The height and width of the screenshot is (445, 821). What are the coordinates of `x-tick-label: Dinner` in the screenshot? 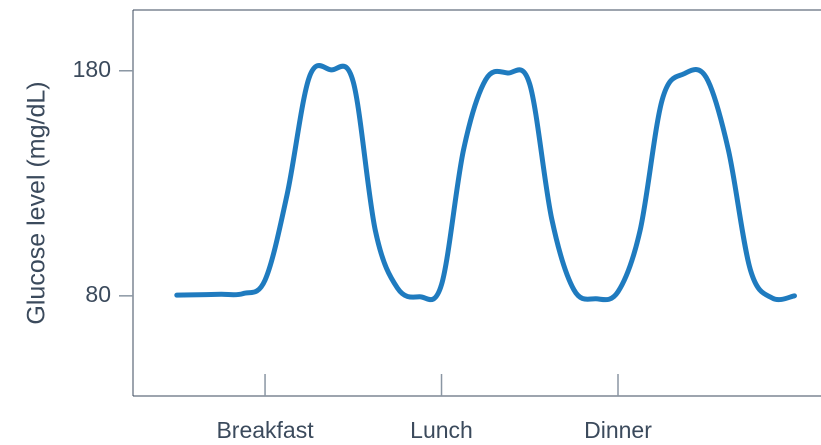 It's located at (618, 430).